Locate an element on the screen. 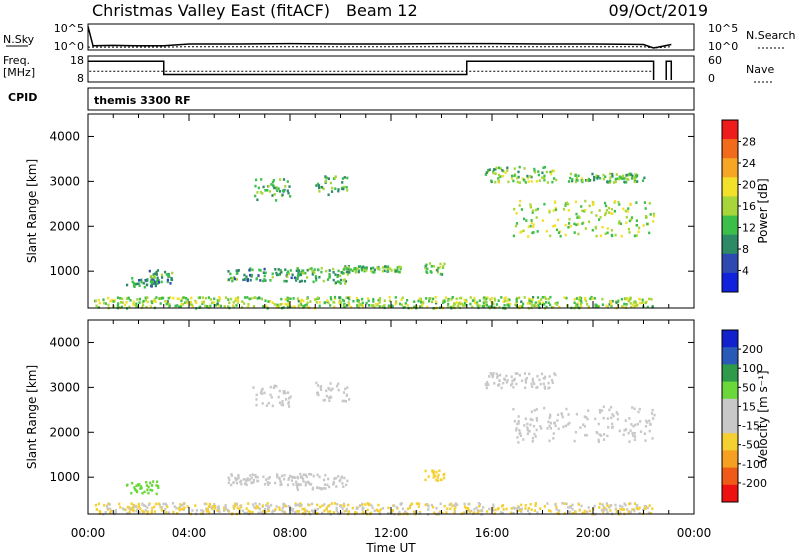  colorbar-tick-label: 100 is located at coordinates (752, 368).